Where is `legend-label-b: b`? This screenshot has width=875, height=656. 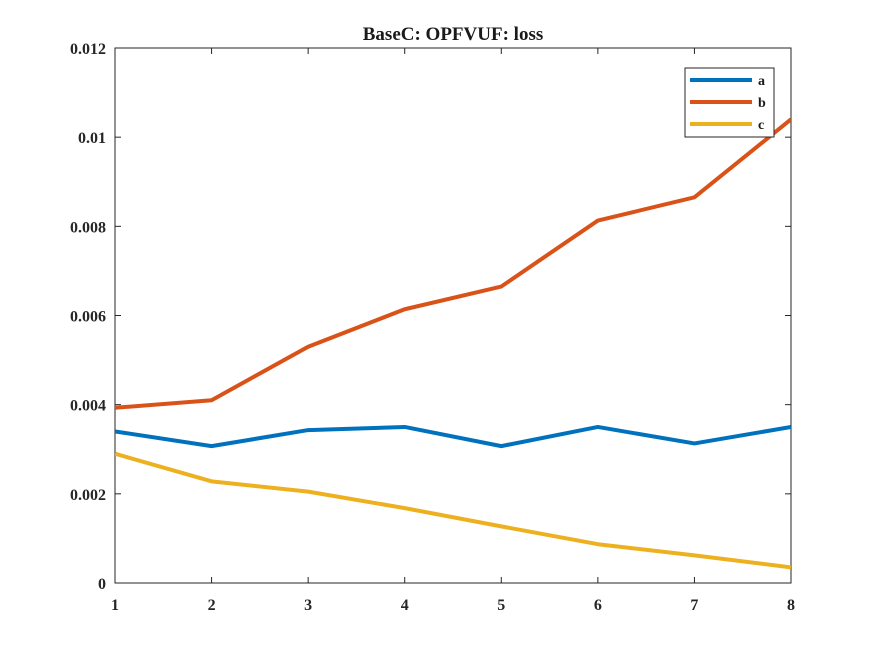
legend-label-b: b is located at coordinates (762, 103).